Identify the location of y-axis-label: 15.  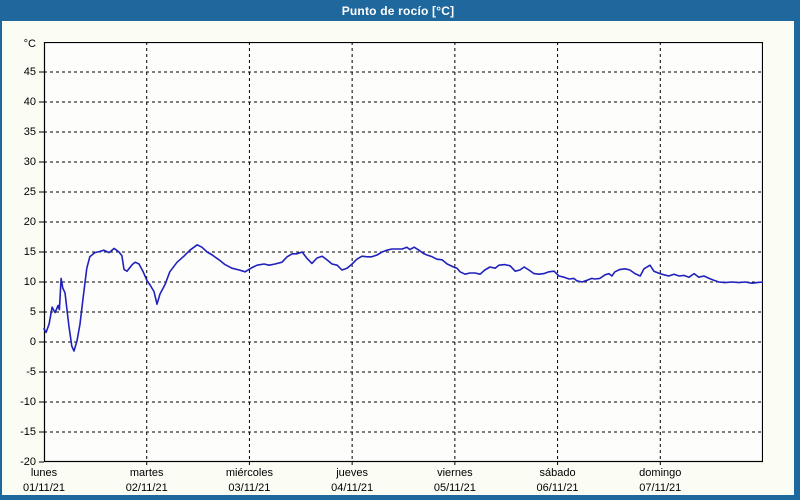
(29, 252).